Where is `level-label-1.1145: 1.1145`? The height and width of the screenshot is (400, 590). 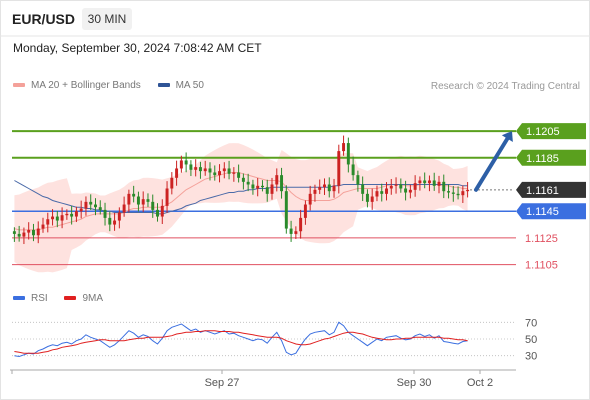 level-label-1.1145: 1.1145 is located at coordinates (542, 212).